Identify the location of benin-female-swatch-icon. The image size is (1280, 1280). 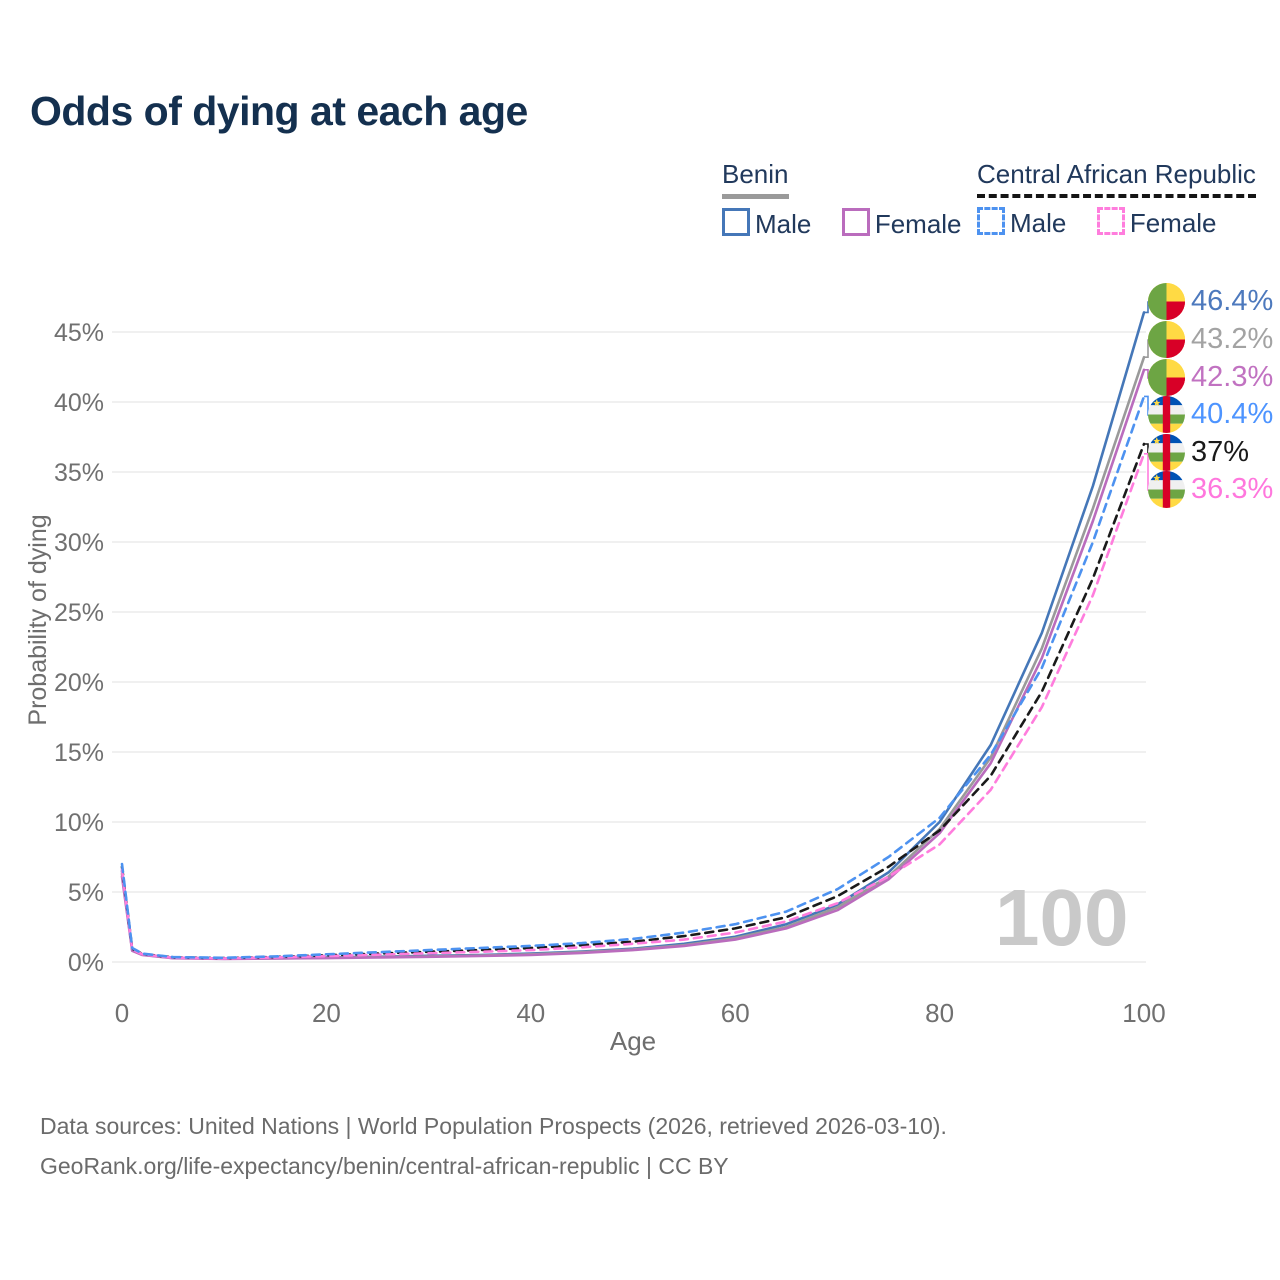
(855, 221).